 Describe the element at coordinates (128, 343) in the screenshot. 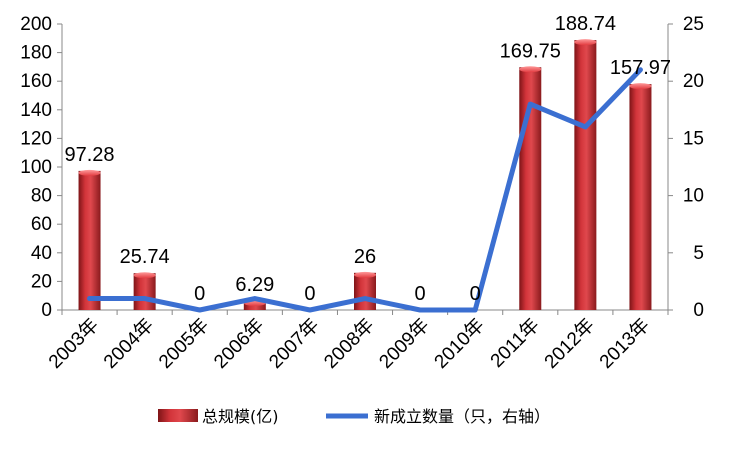

I see `x-tick-label: 2004年` at that location.